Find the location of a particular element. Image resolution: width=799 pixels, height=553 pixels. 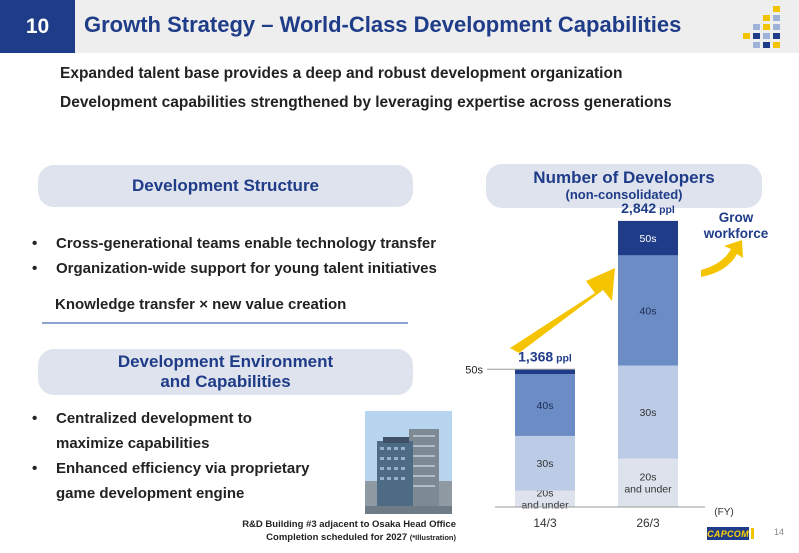

segment-label: 50s is located at coordinates (648, 239).